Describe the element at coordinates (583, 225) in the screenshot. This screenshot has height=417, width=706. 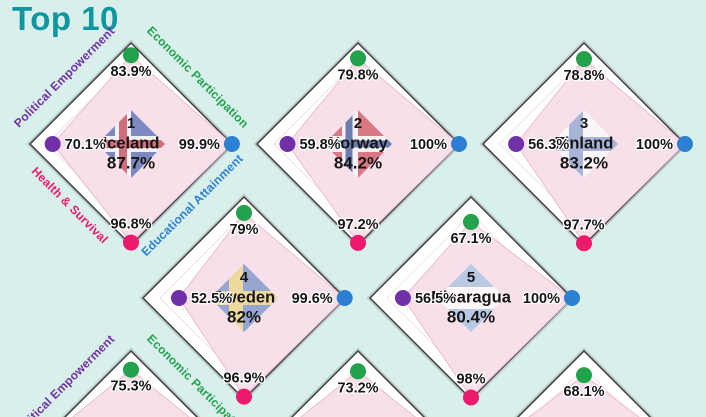
I see `health-value-label: 97.7%` at that location.